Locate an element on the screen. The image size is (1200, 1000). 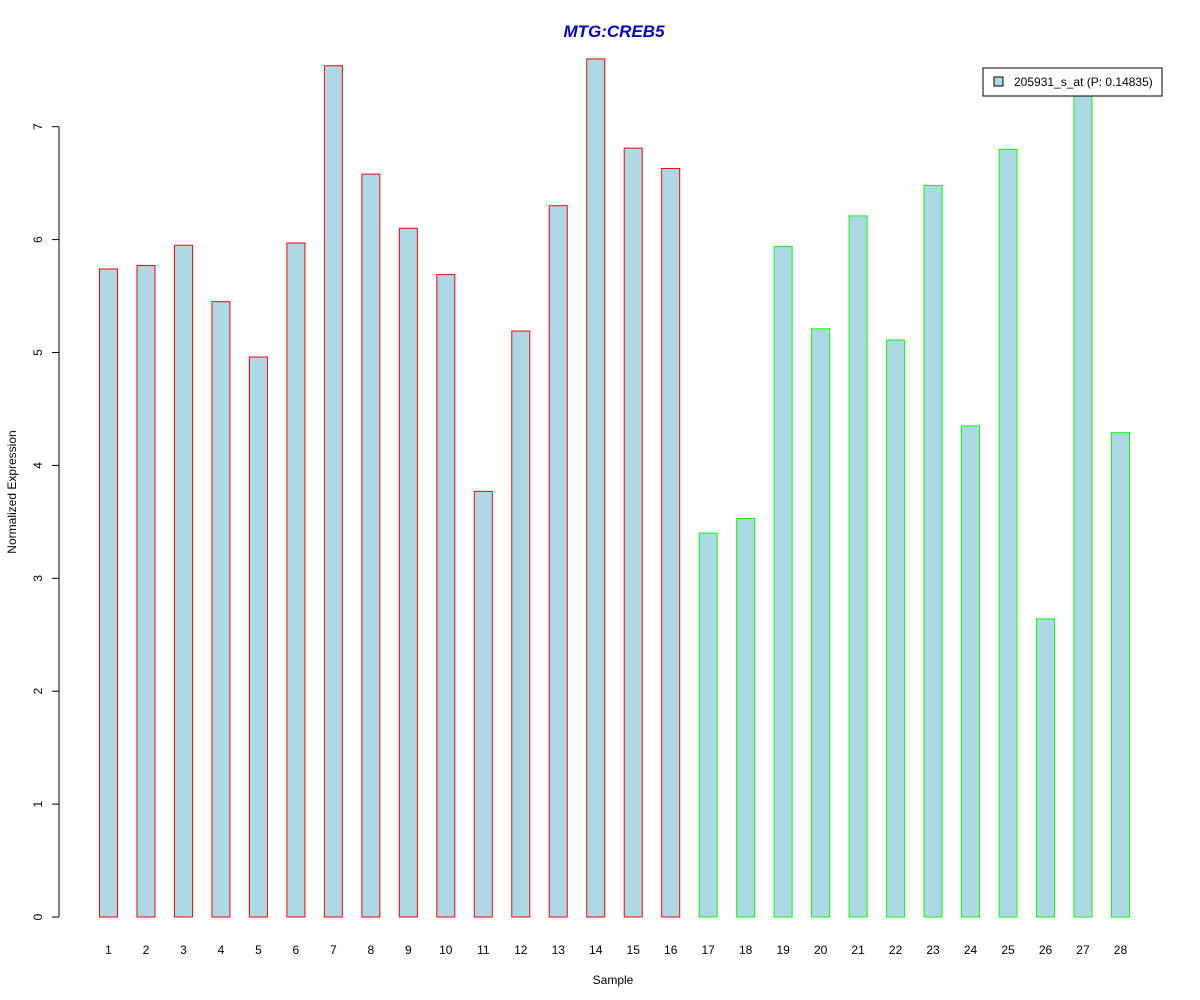
x-tick-label: 19 is located at coordinates (783, 950).